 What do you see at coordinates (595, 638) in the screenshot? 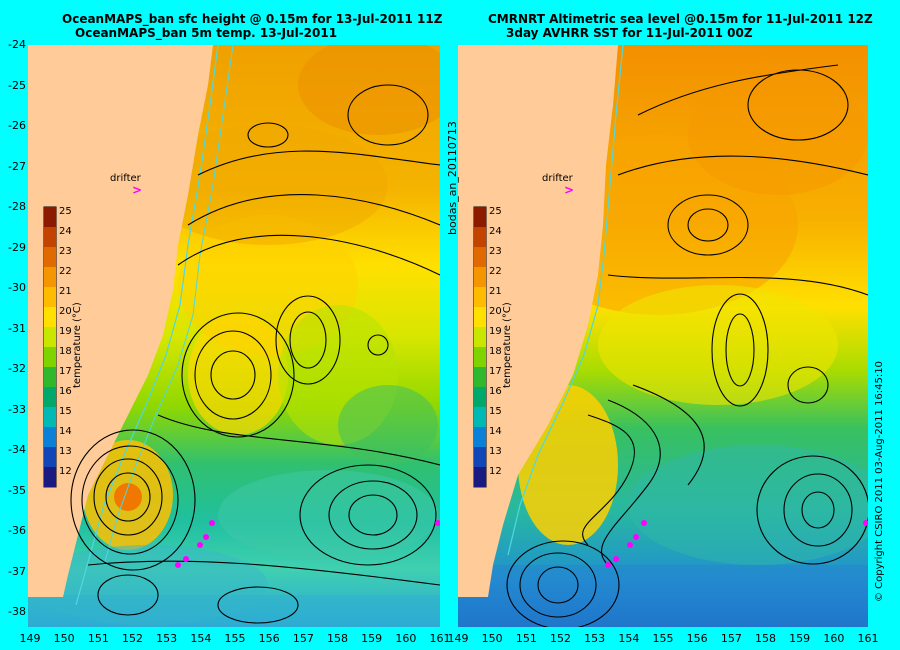
I see `lon-tick-label-right: 153` at bounding box center [595, 638].